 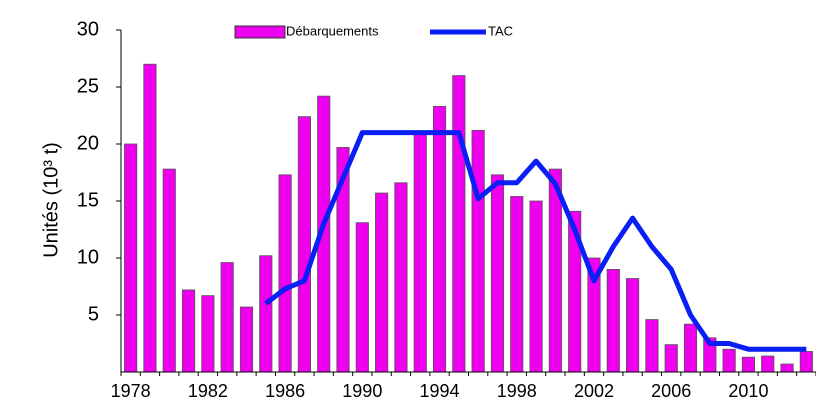 I want to click on y-tick-label: 20, so click(x=88, y=143).